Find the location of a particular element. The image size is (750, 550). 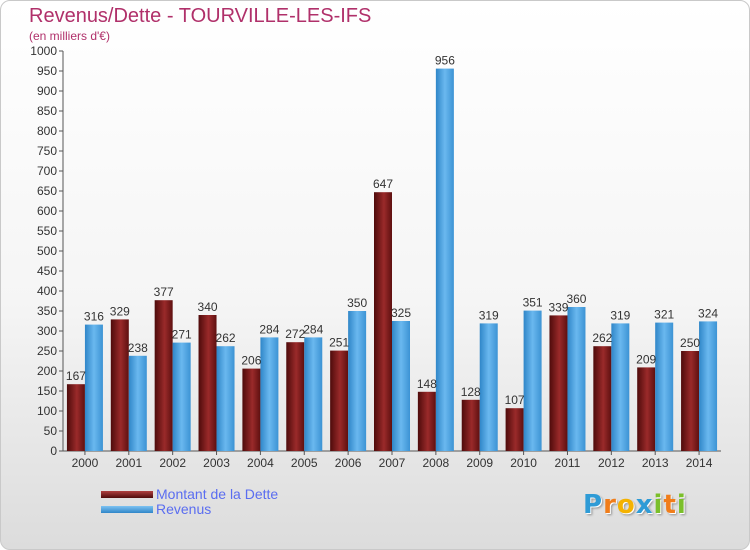

y-tick-label: 200 is located at coordinates (47, 371).